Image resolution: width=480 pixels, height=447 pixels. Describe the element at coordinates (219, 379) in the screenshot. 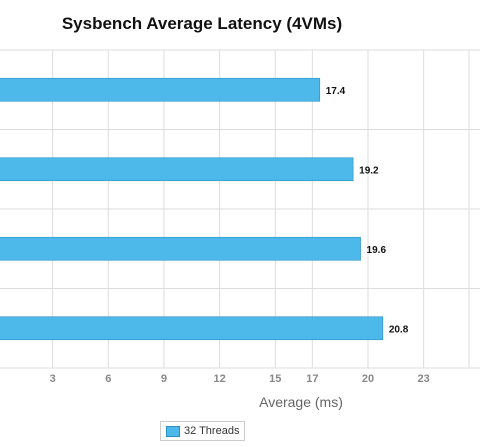

I see `x-tick-label: 12` at that location.